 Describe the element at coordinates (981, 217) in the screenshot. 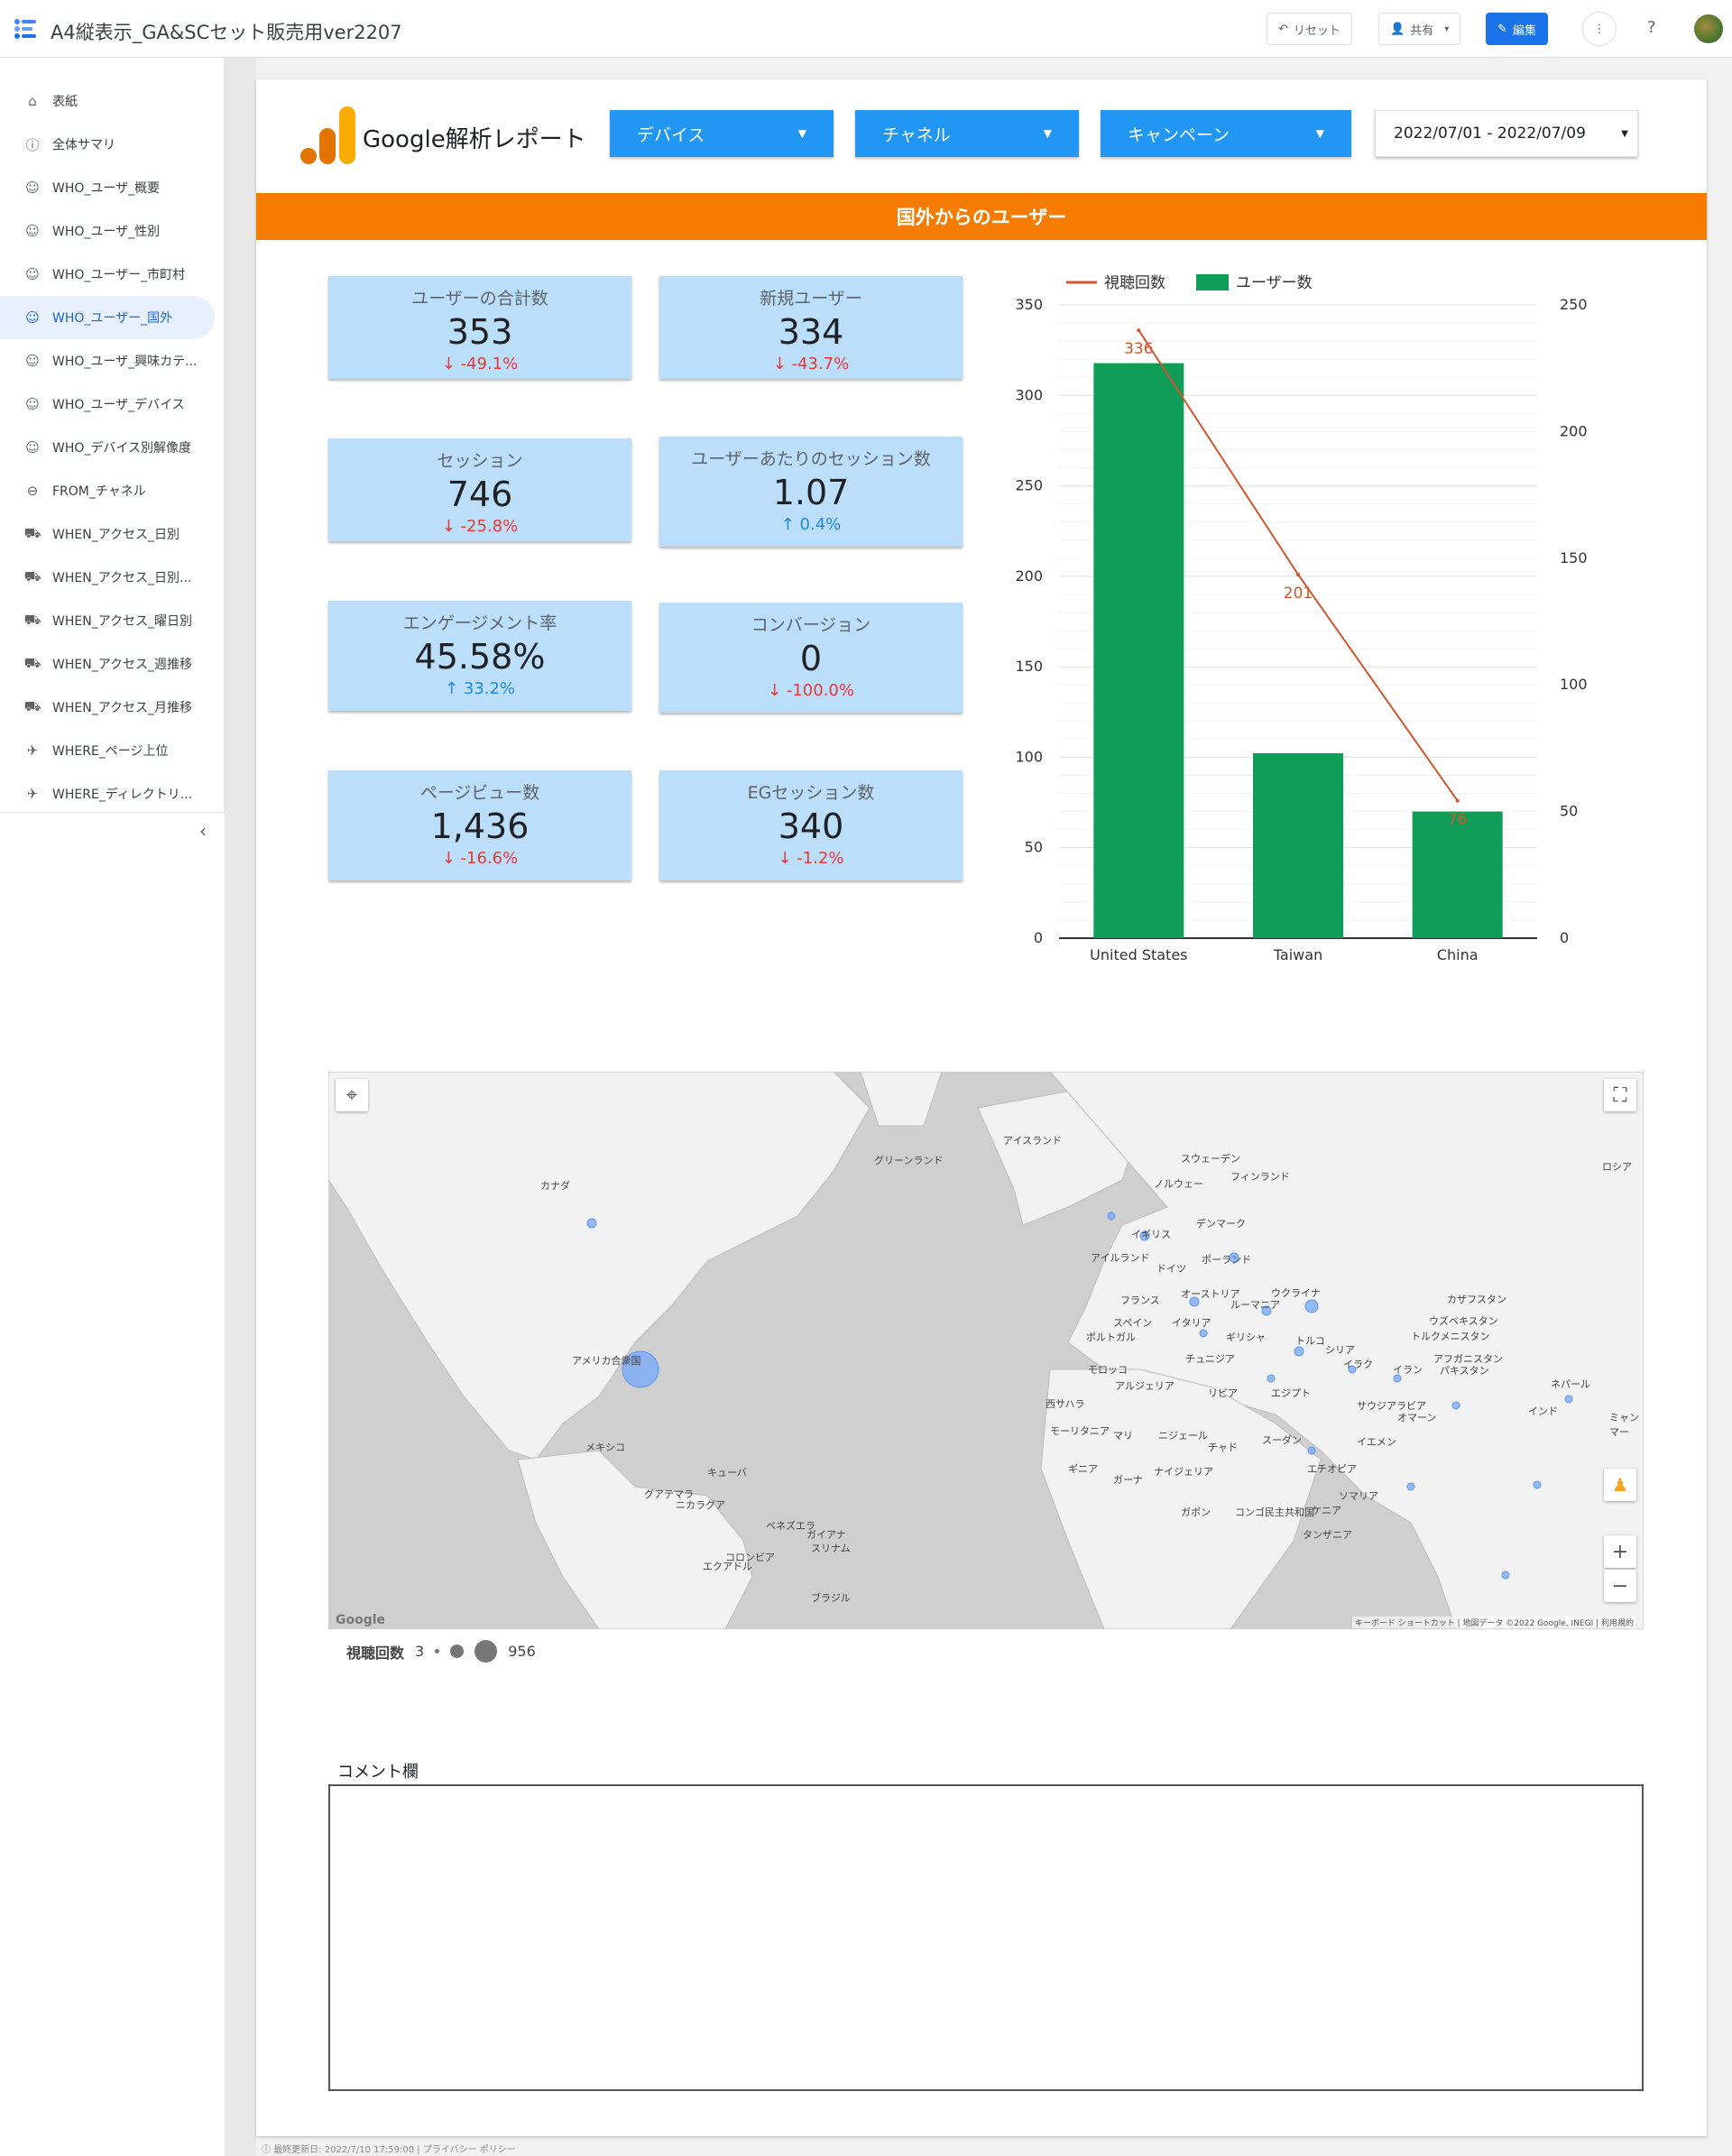

I see `banner-title: 国外からのユーザー` at that location.